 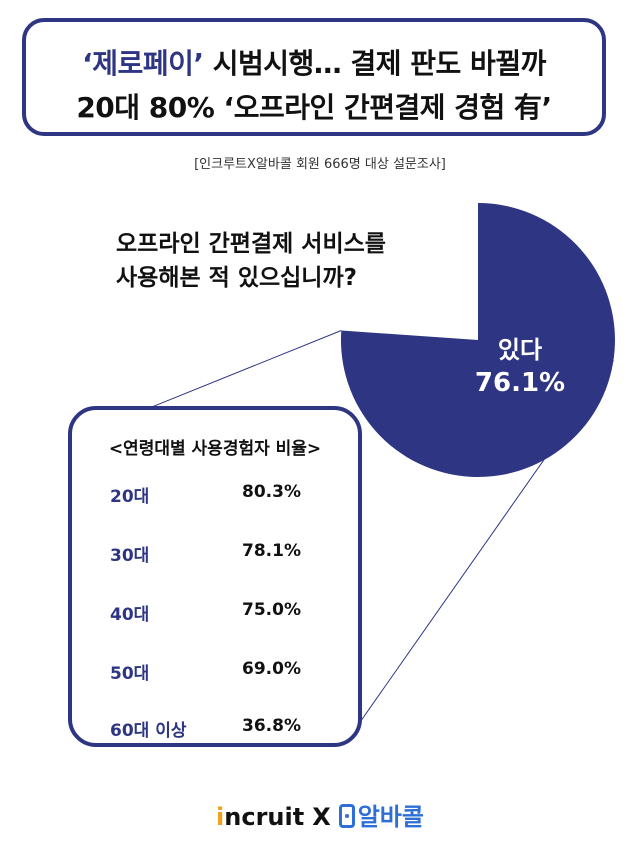 I want to click on table-row: 40대 75.0%, so click(x=215, y=615).